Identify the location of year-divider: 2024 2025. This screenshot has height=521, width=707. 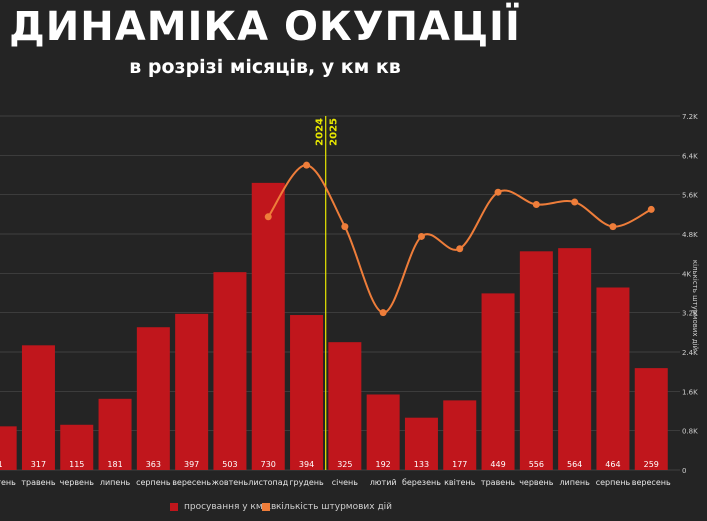
(327, 293).